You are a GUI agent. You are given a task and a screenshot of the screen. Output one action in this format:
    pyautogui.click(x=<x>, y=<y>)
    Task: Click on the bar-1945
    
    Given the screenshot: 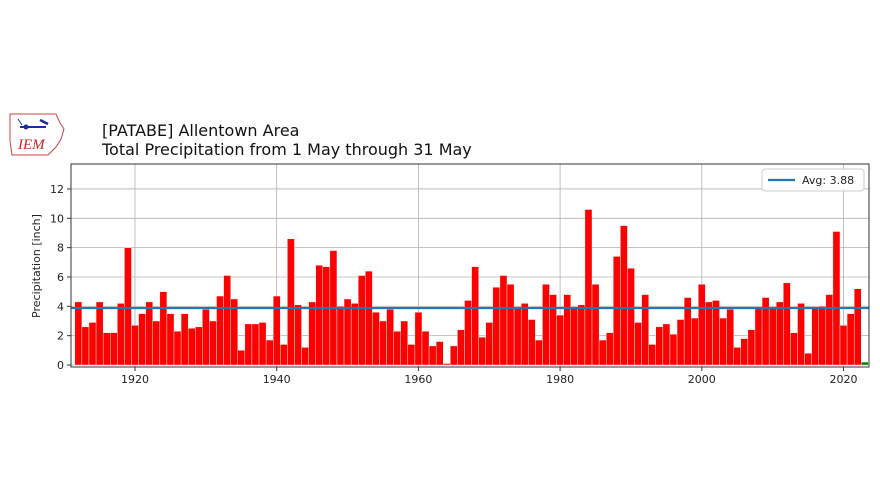 What is the action you would take?
    pyautogui.click(x=312, y=333)
    